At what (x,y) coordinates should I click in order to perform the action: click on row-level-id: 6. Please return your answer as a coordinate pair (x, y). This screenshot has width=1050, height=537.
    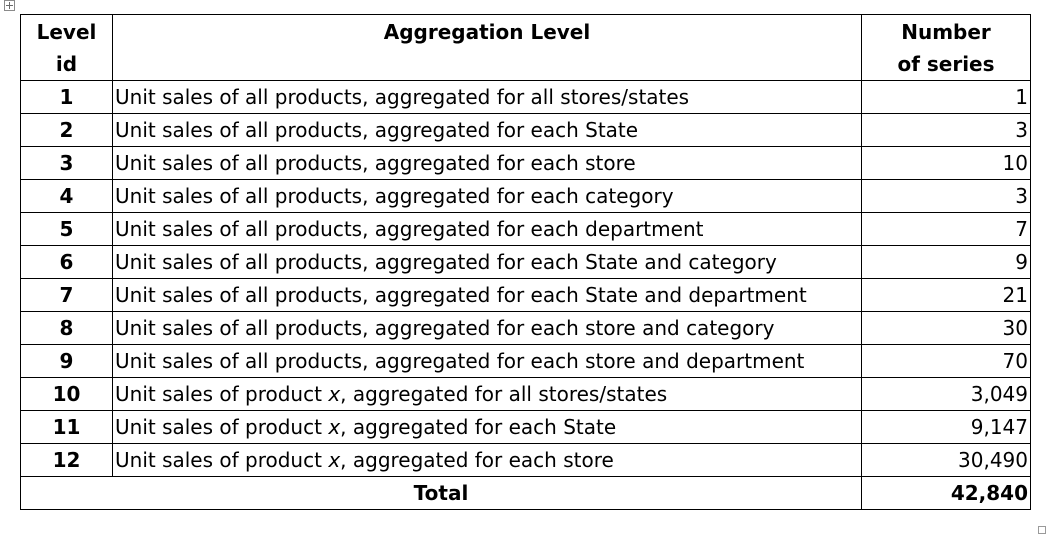
    Looking at the image, I should click on (66, 262).